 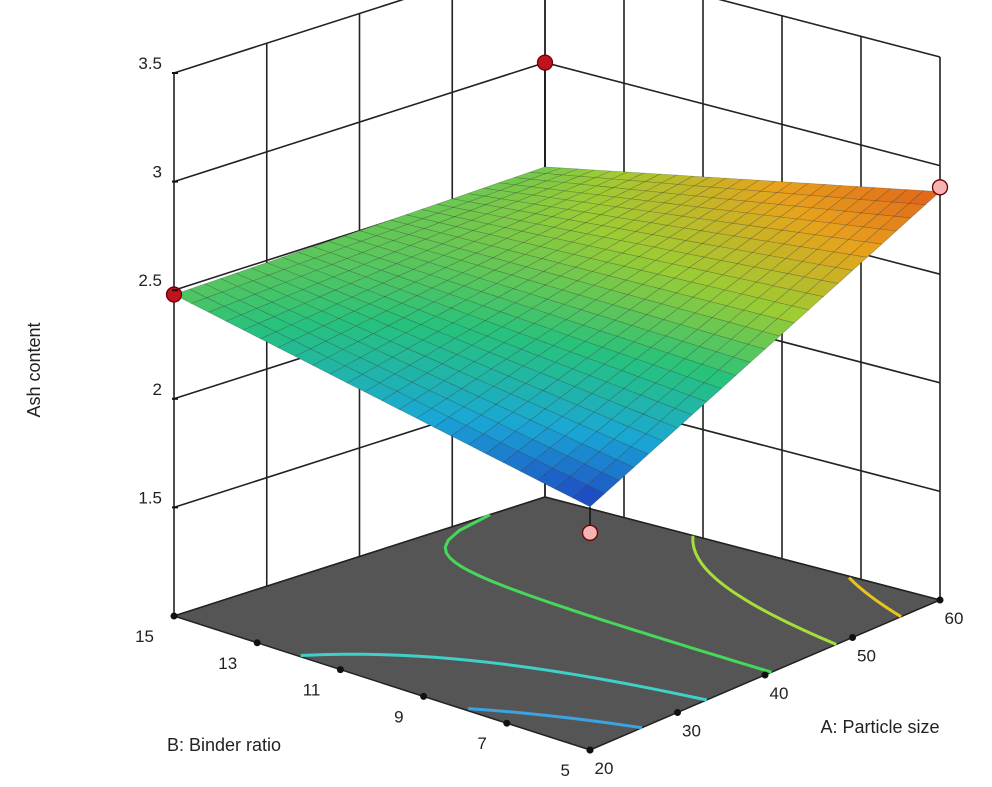 I want to click on x-axis-title: A: Particle size, so click(x=879, y=727).